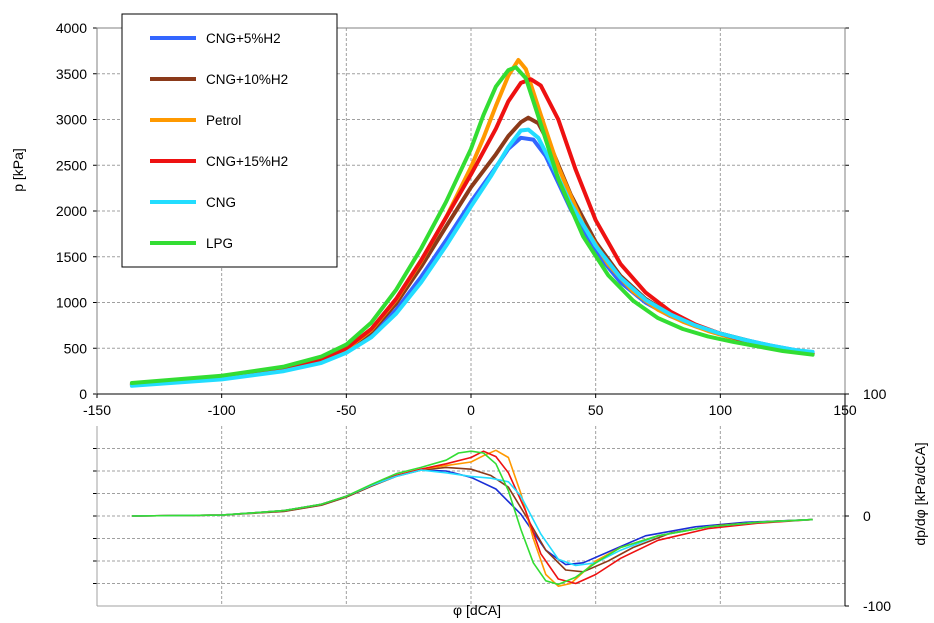 Image resolution: width=934 pixels, height=623 pixels. Describe the element at coordinates (97, 410) in the screenshot. I see `tick-label-x-0: -150` at that location.